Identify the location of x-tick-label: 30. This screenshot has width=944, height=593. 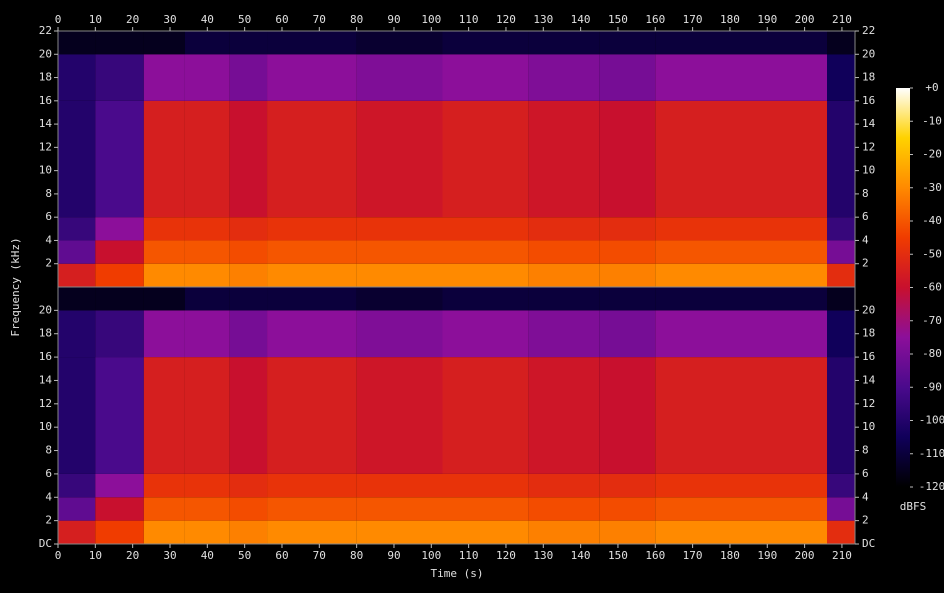
(169, 555).